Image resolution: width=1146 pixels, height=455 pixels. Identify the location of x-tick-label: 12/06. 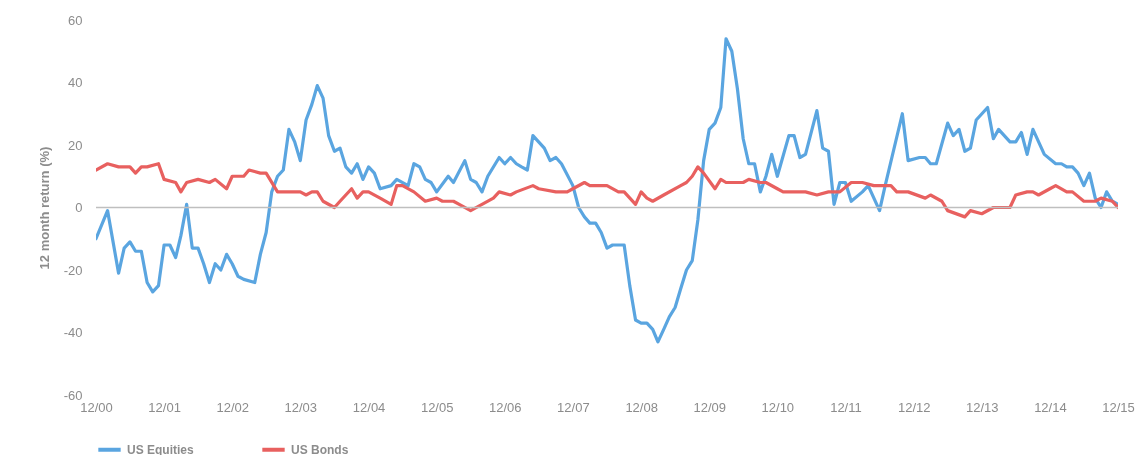
(505, 407).